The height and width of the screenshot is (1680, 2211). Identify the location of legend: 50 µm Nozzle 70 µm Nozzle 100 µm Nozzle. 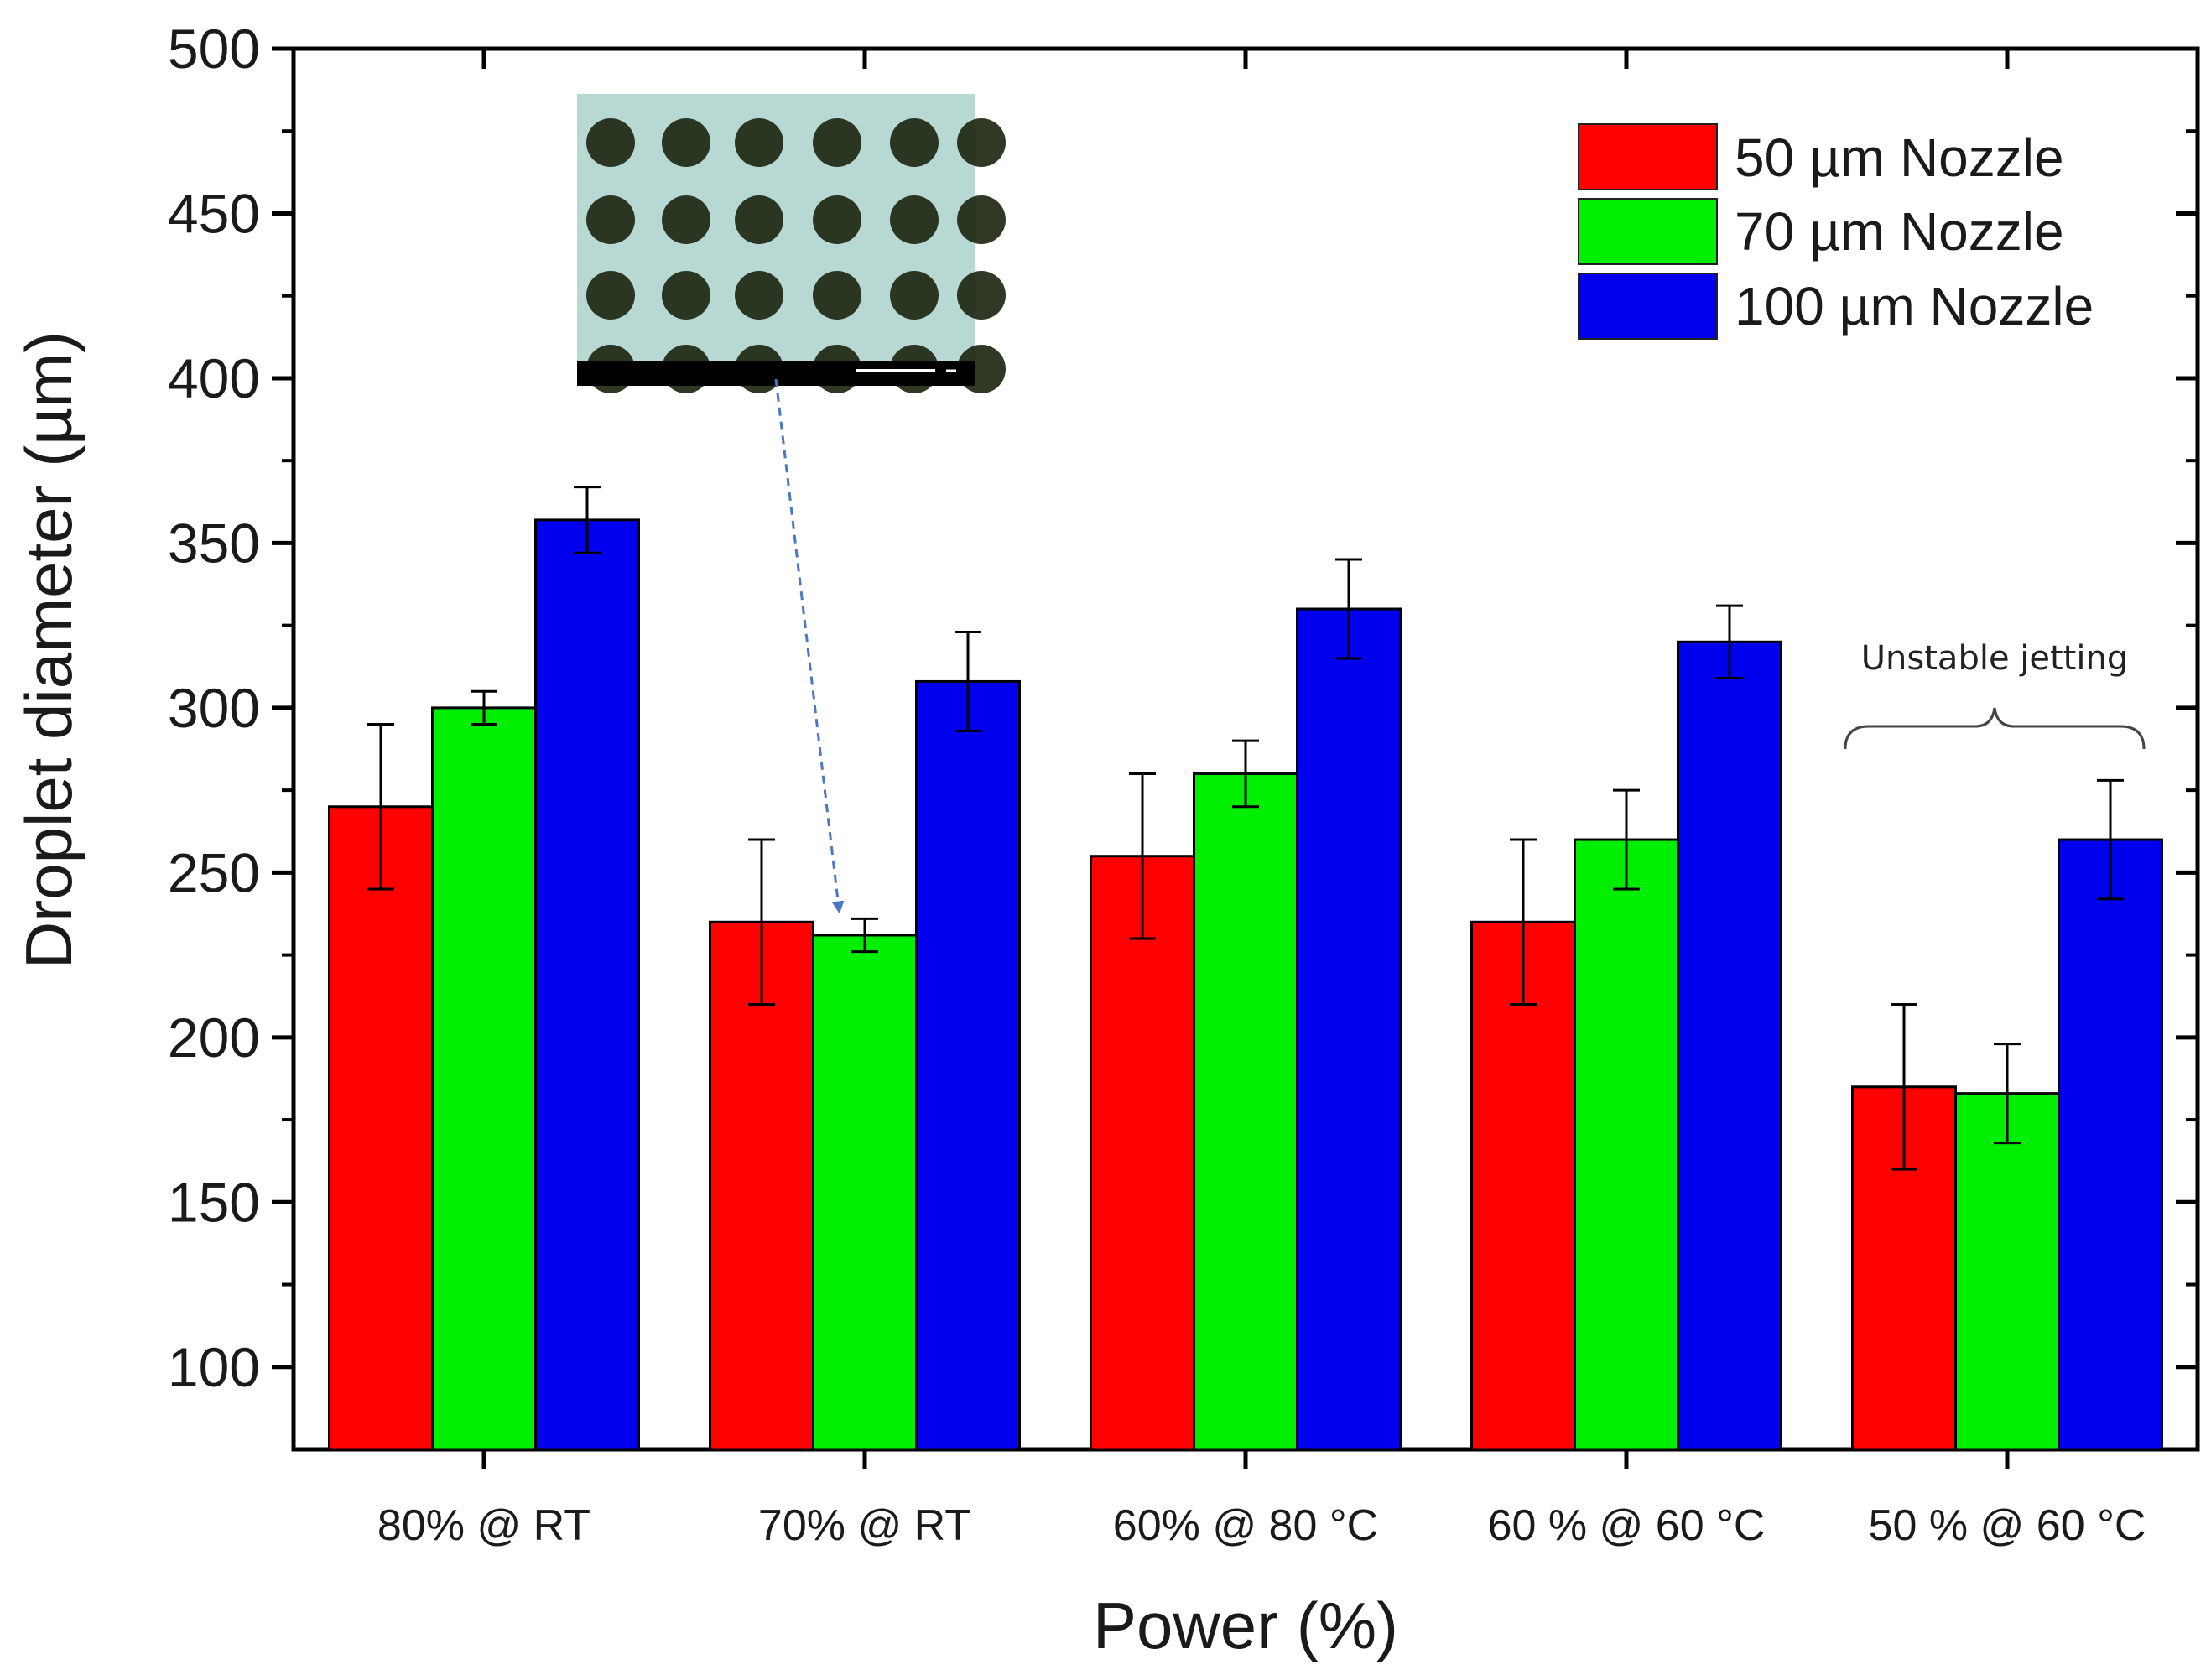
(1836, 231).